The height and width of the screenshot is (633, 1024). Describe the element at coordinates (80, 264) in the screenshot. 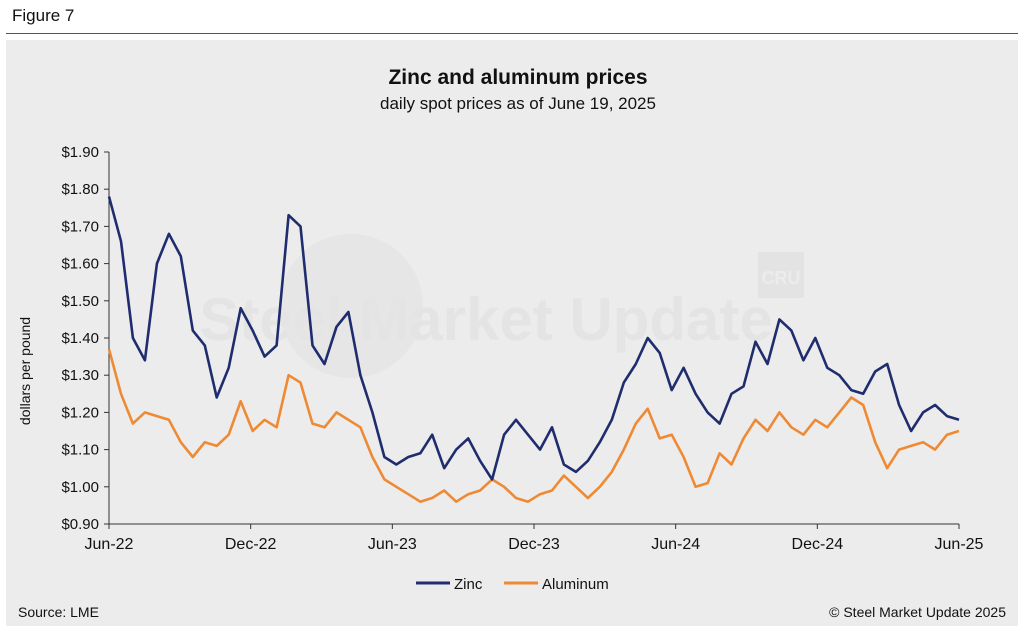

I see `y-tick-label: $1.60` at that location.